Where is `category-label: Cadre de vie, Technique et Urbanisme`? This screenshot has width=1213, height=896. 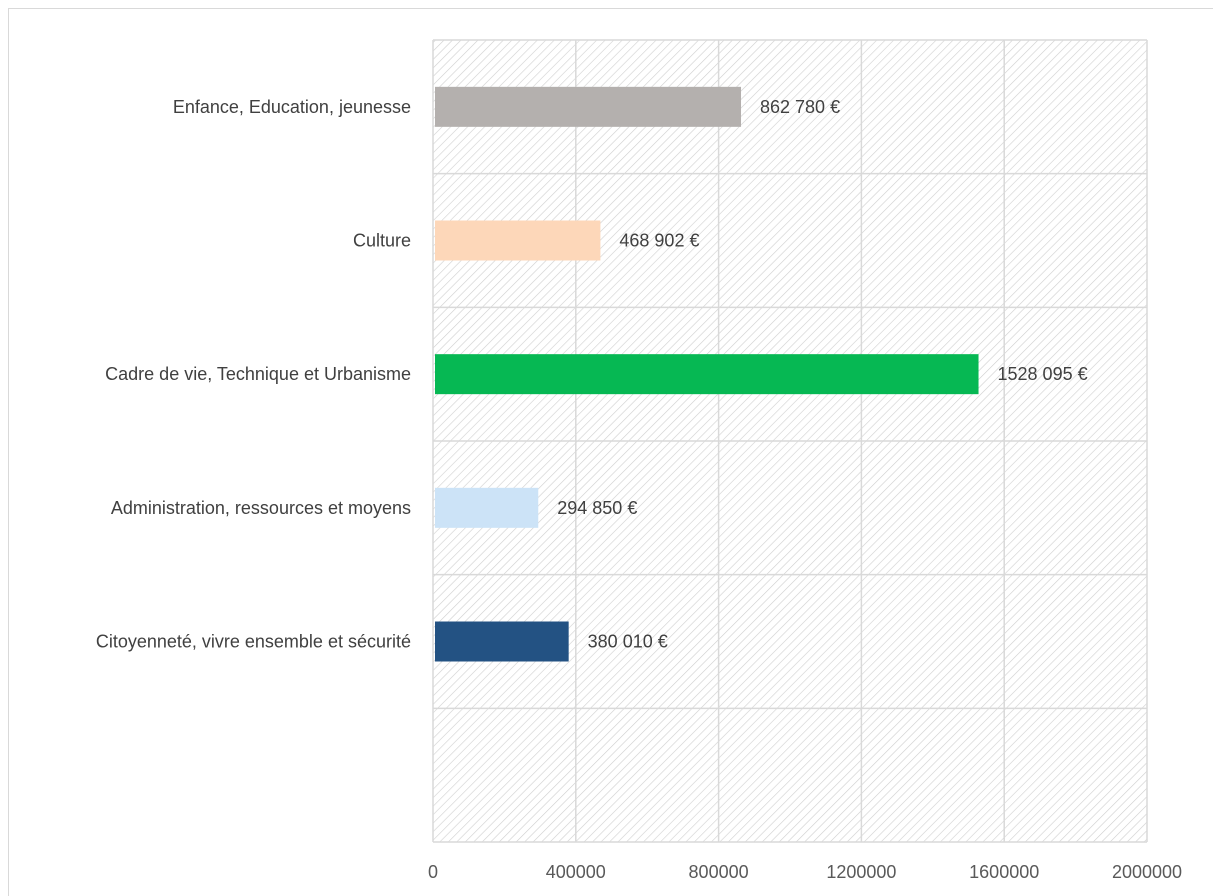 category-label: Cadre de vie, Technique et Urbanisme is located at coordinates (258, 374).